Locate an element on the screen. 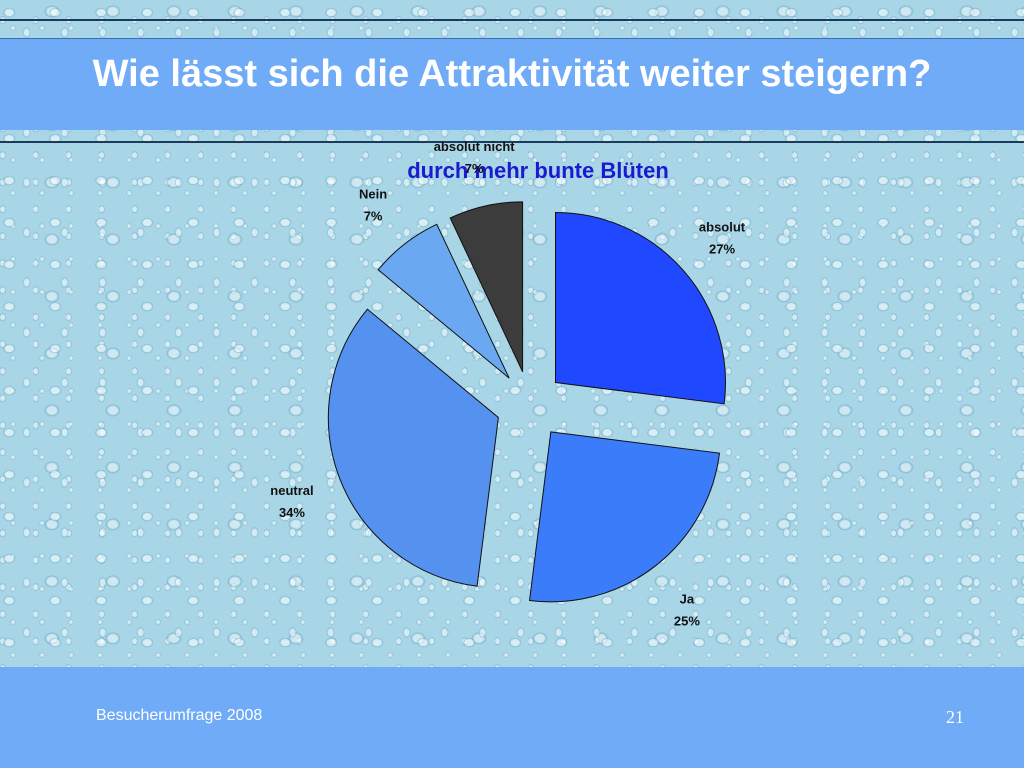  title-rule is located at coordinates (512, 142).